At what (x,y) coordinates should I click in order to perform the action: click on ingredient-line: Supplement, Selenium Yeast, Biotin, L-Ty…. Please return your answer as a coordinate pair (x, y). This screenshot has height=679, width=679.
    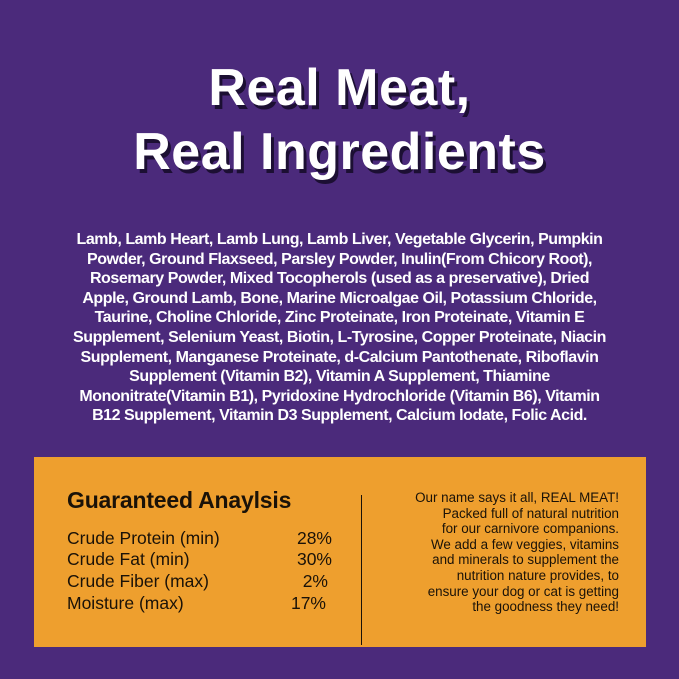
    Looking at the image, I should click on (339, 337).